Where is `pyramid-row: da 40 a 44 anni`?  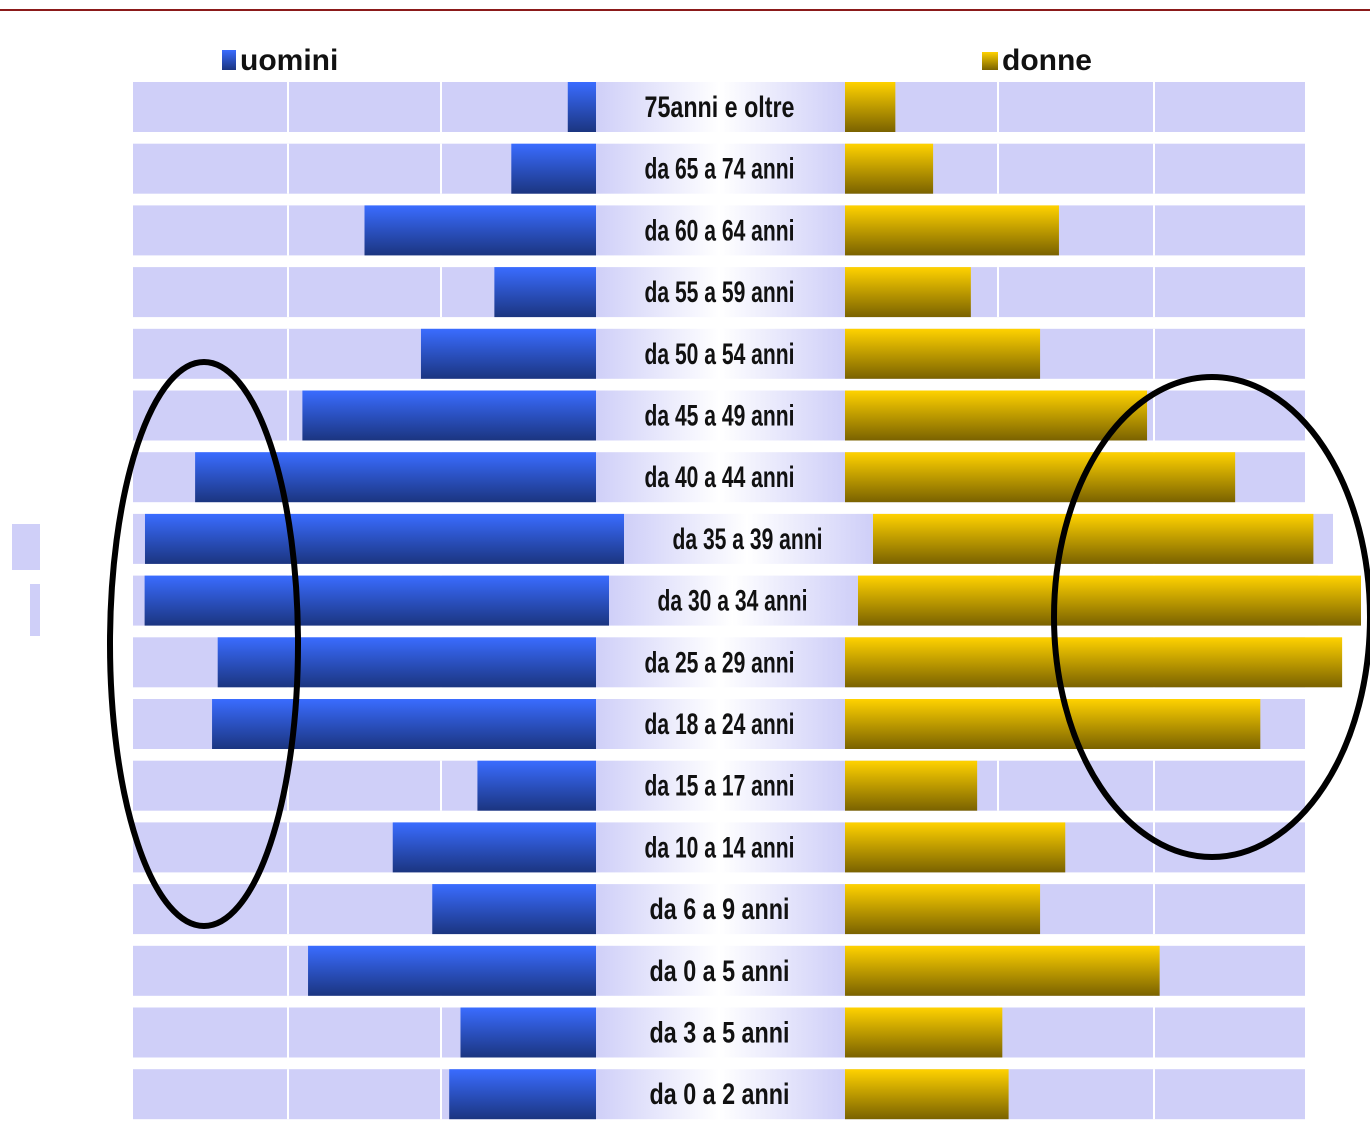 pyramid-row: da 40 a 44 anni is located at coordinates (719, 477).